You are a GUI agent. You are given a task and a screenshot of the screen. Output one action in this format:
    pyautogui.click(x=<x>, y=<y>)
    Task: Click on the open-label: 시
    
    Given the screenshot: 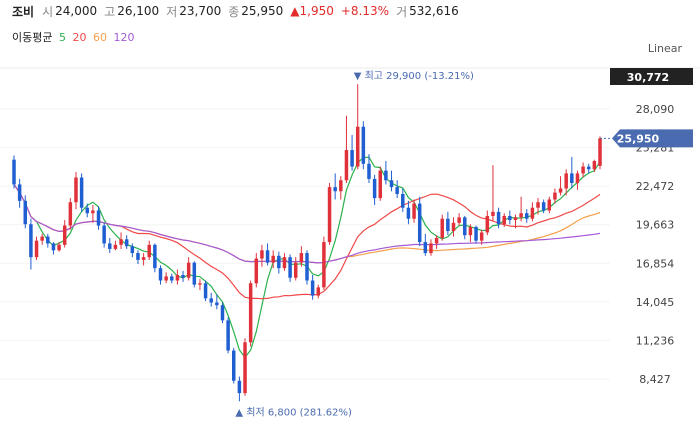 What is the action you would take?
    pyautogui.click(x=48, y=11)
    